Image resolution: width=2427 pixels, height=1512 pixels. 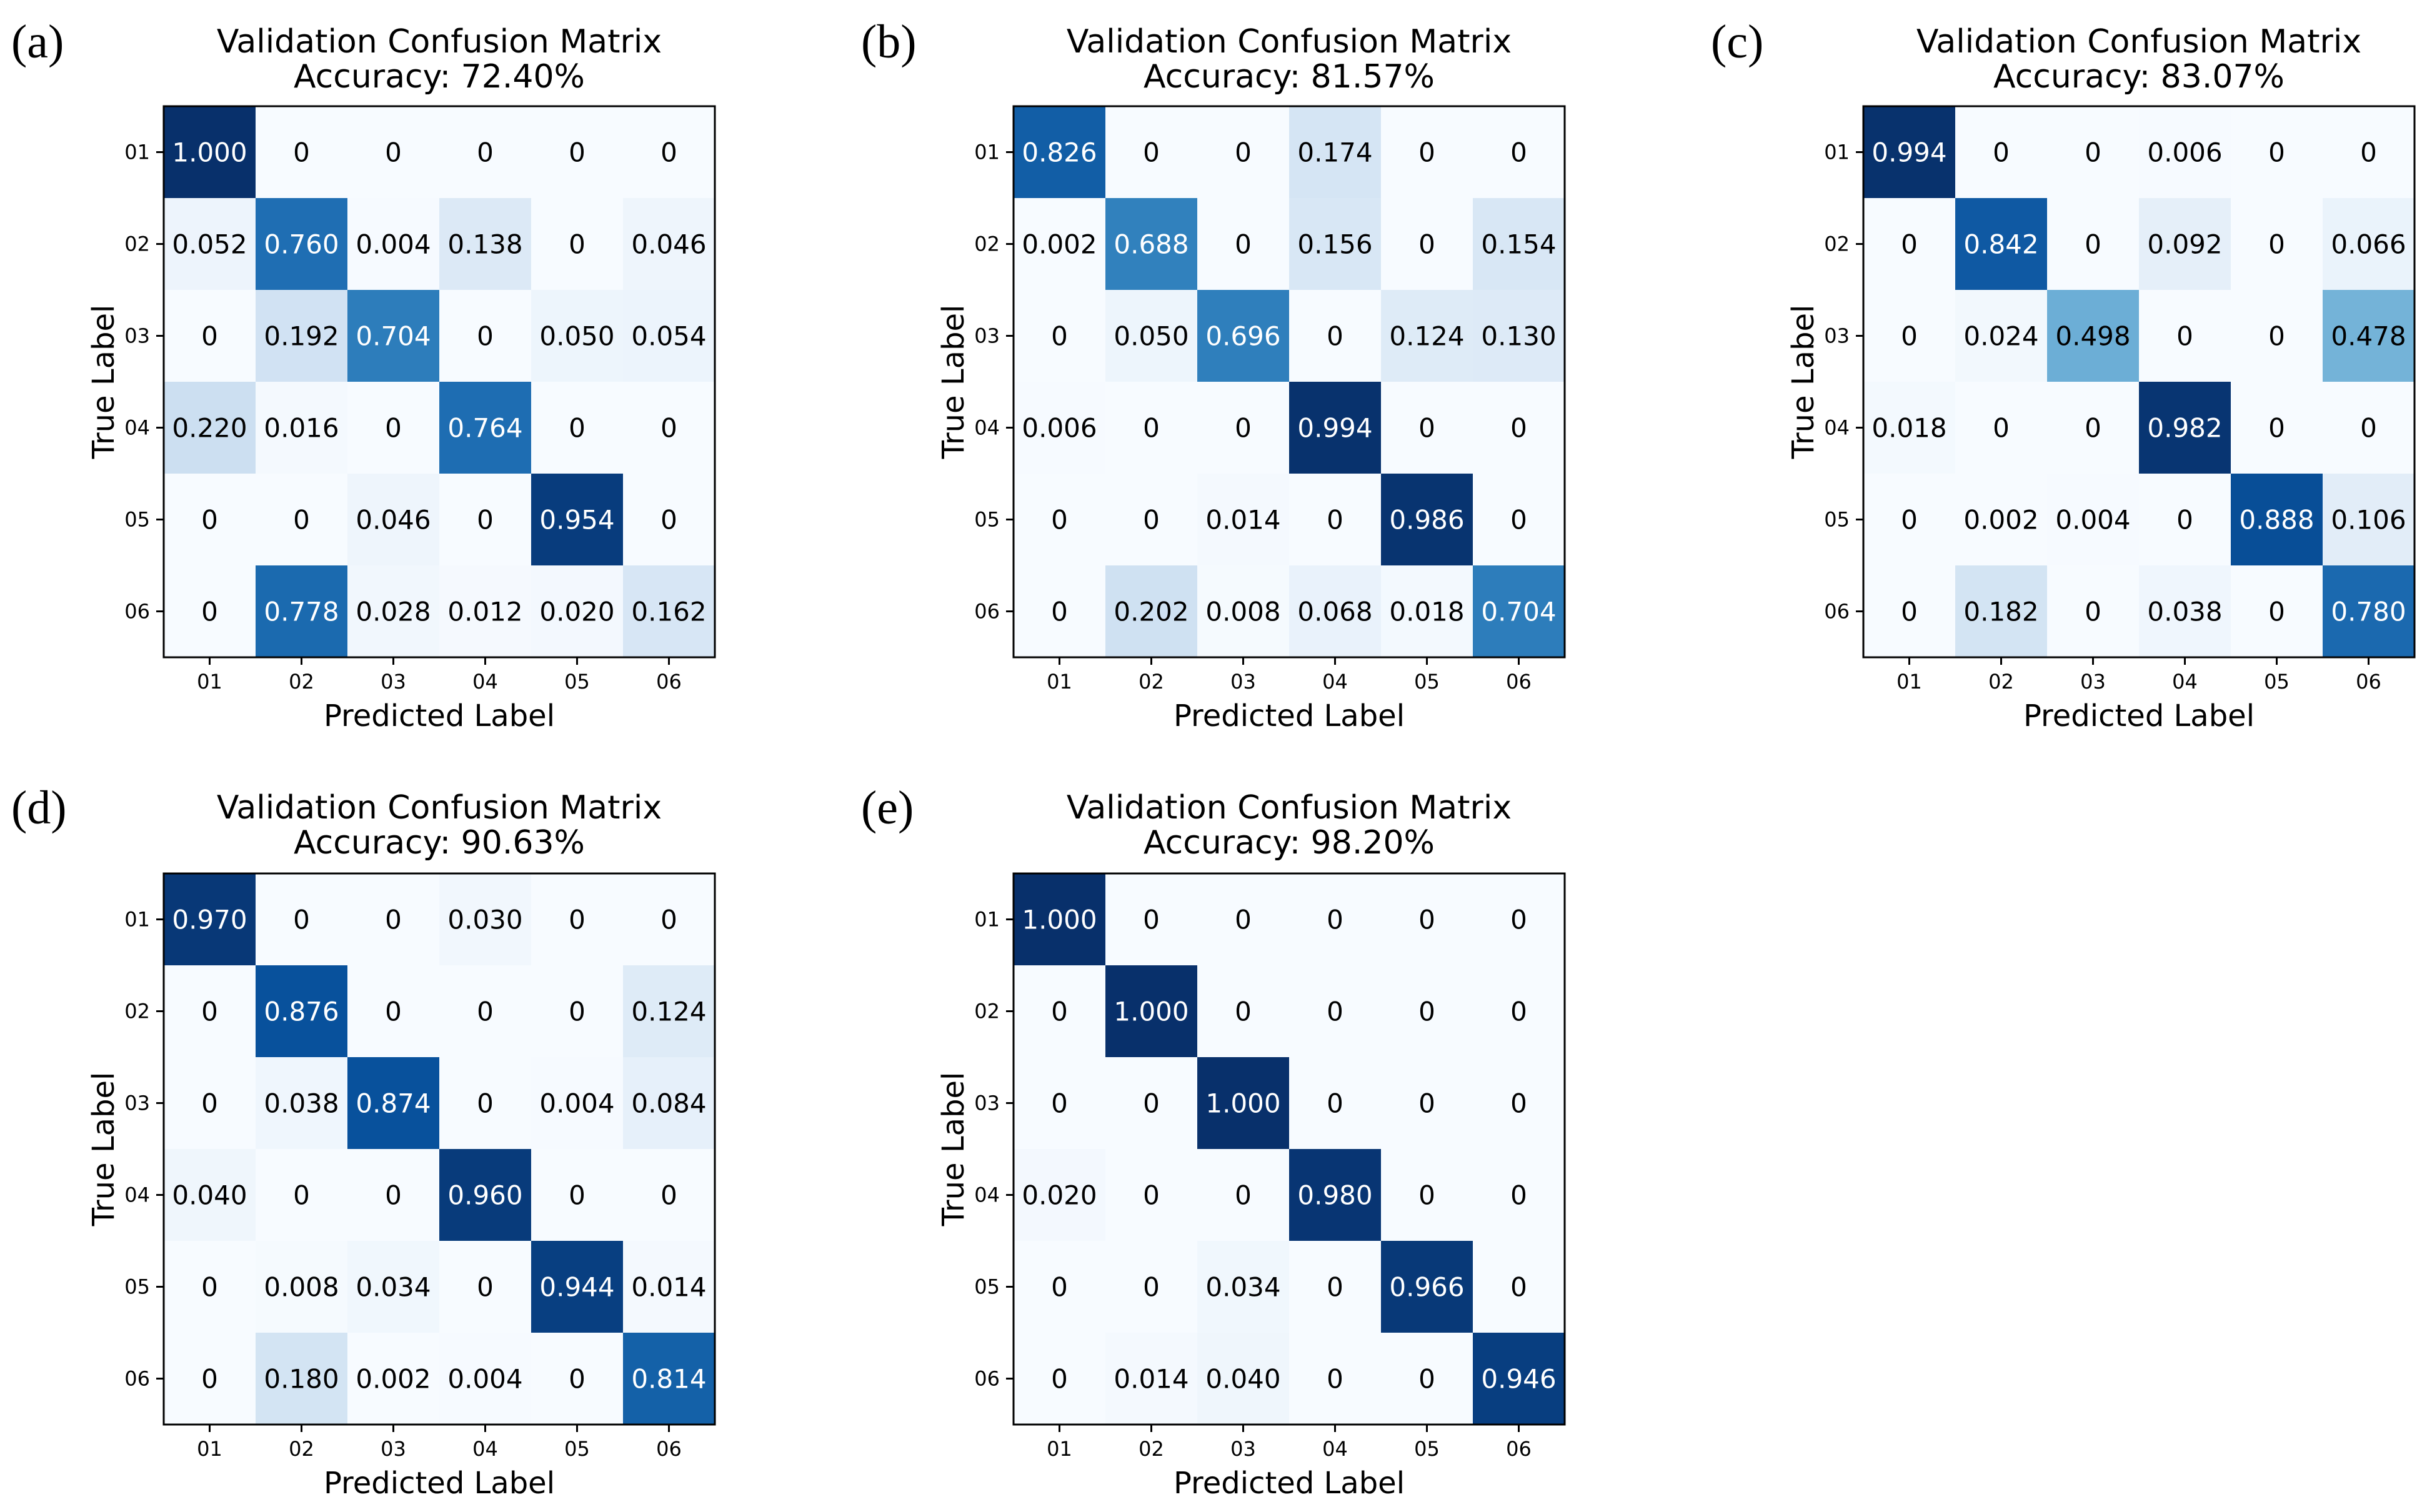 What do you see at coordinates (2001, 682) in the screenshot?
I see `x-tick-label: 02` at bounding box center [2001, 682].